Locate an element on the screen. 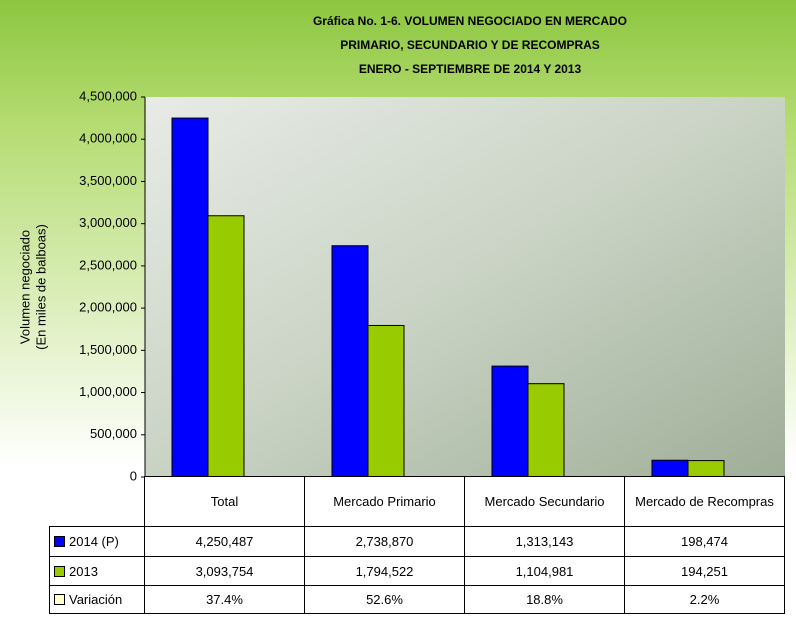 The width and height of the screenshot is (796, 622). y-tick-label: 3,500,000 is located at coordinates (108, 180).